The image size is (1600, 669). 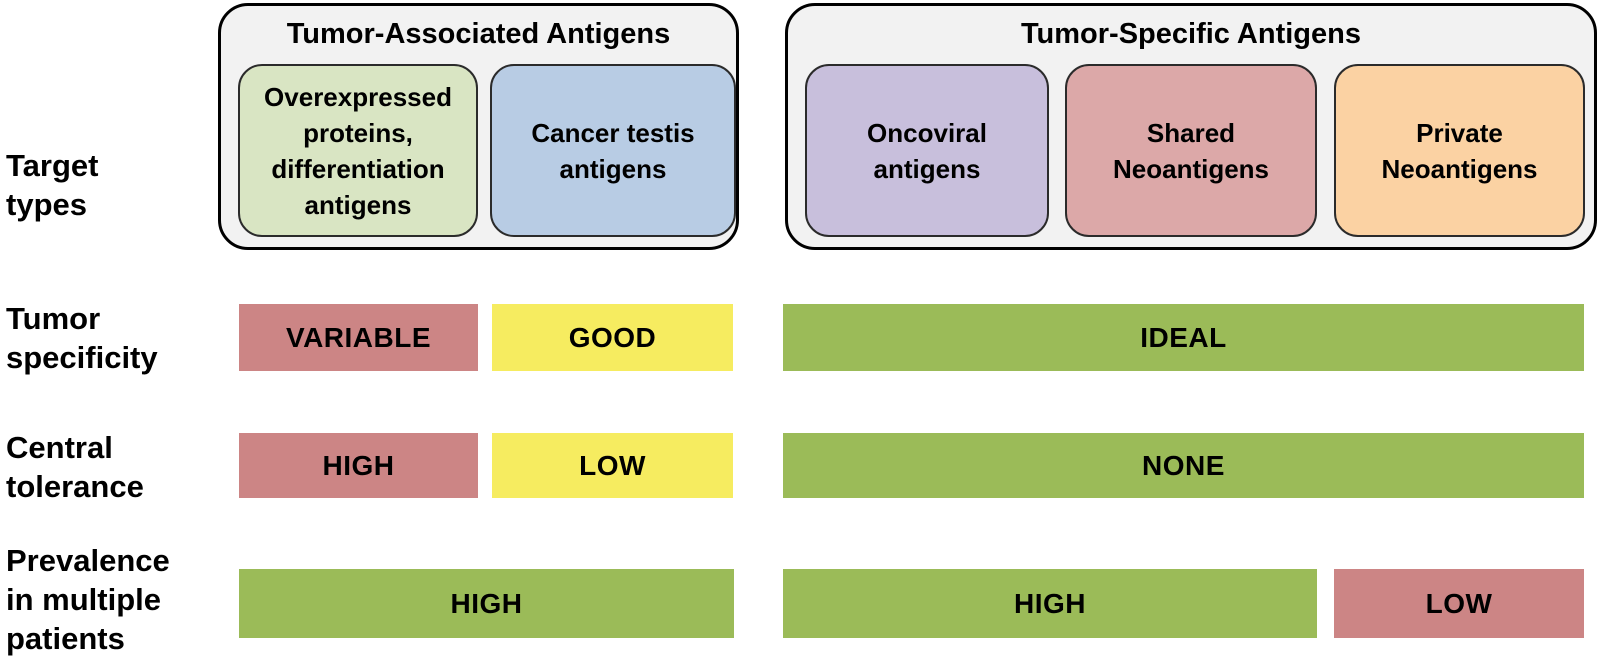 What do you see at coordinates (612, 465) in the screenshot?
I see `bar-tolerance-low: LOW` at bounding box center [612, 465].